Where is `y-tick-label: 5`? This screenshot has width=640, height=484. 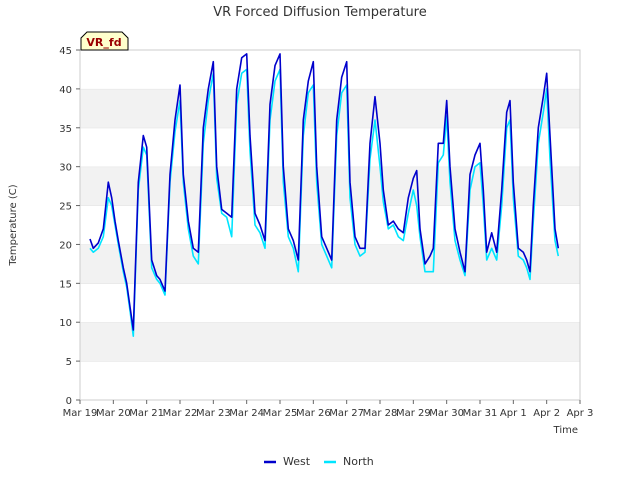
y-tick-label: 5 is located at coordinates (69, 362).